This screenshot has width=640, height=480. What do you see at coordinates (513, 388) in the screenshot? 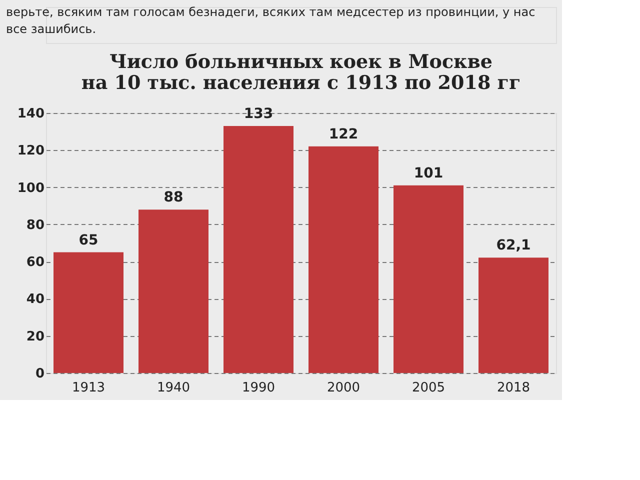
I see `x-tick-label: 2018` at bounding box center [513, 388].